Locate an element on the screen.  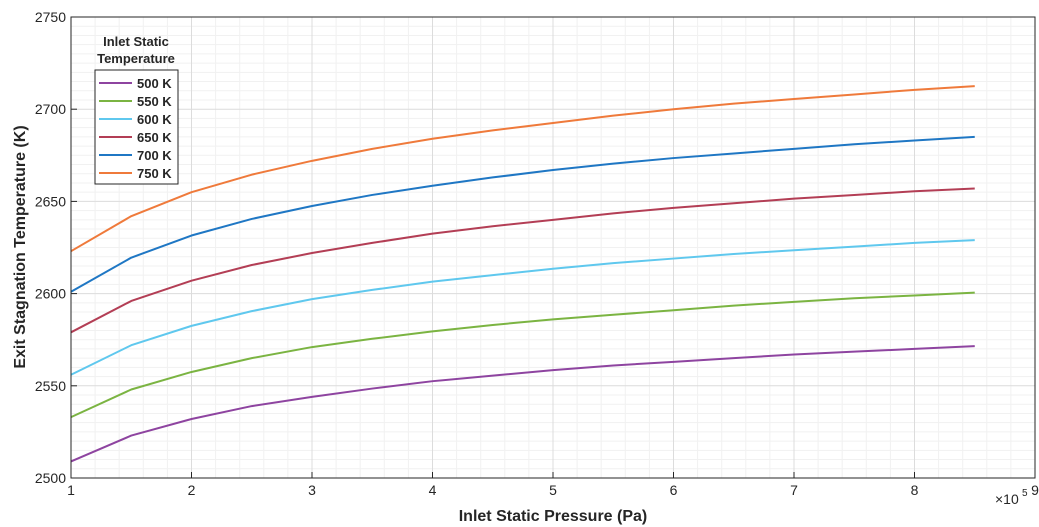
x-exponent-power: 5 is located at coordinates (1025, 493).